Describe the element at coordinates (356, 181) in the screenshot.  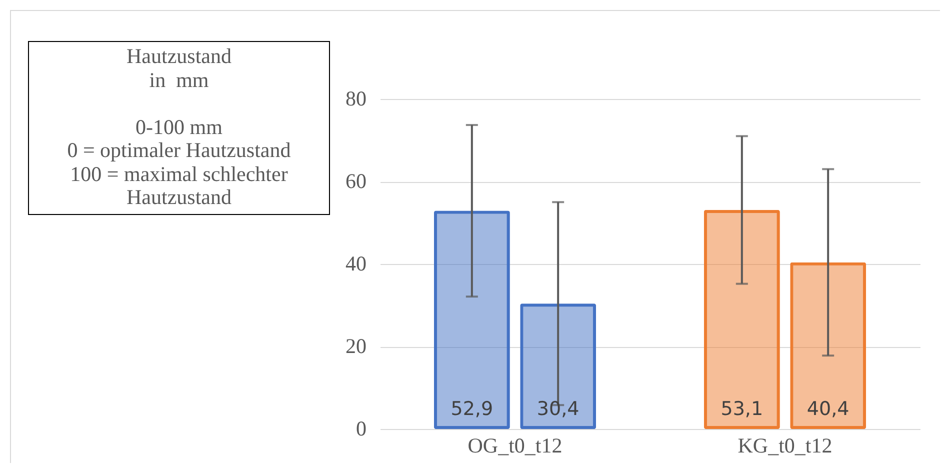
I see `y-tick-label: 60` at that location.